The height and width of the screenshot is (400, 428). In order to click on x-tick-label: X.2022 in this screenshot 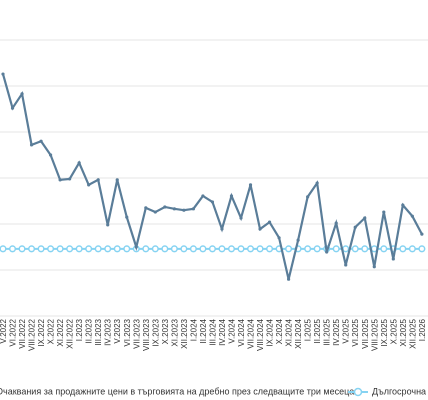, I will do `click(51, 331)`.